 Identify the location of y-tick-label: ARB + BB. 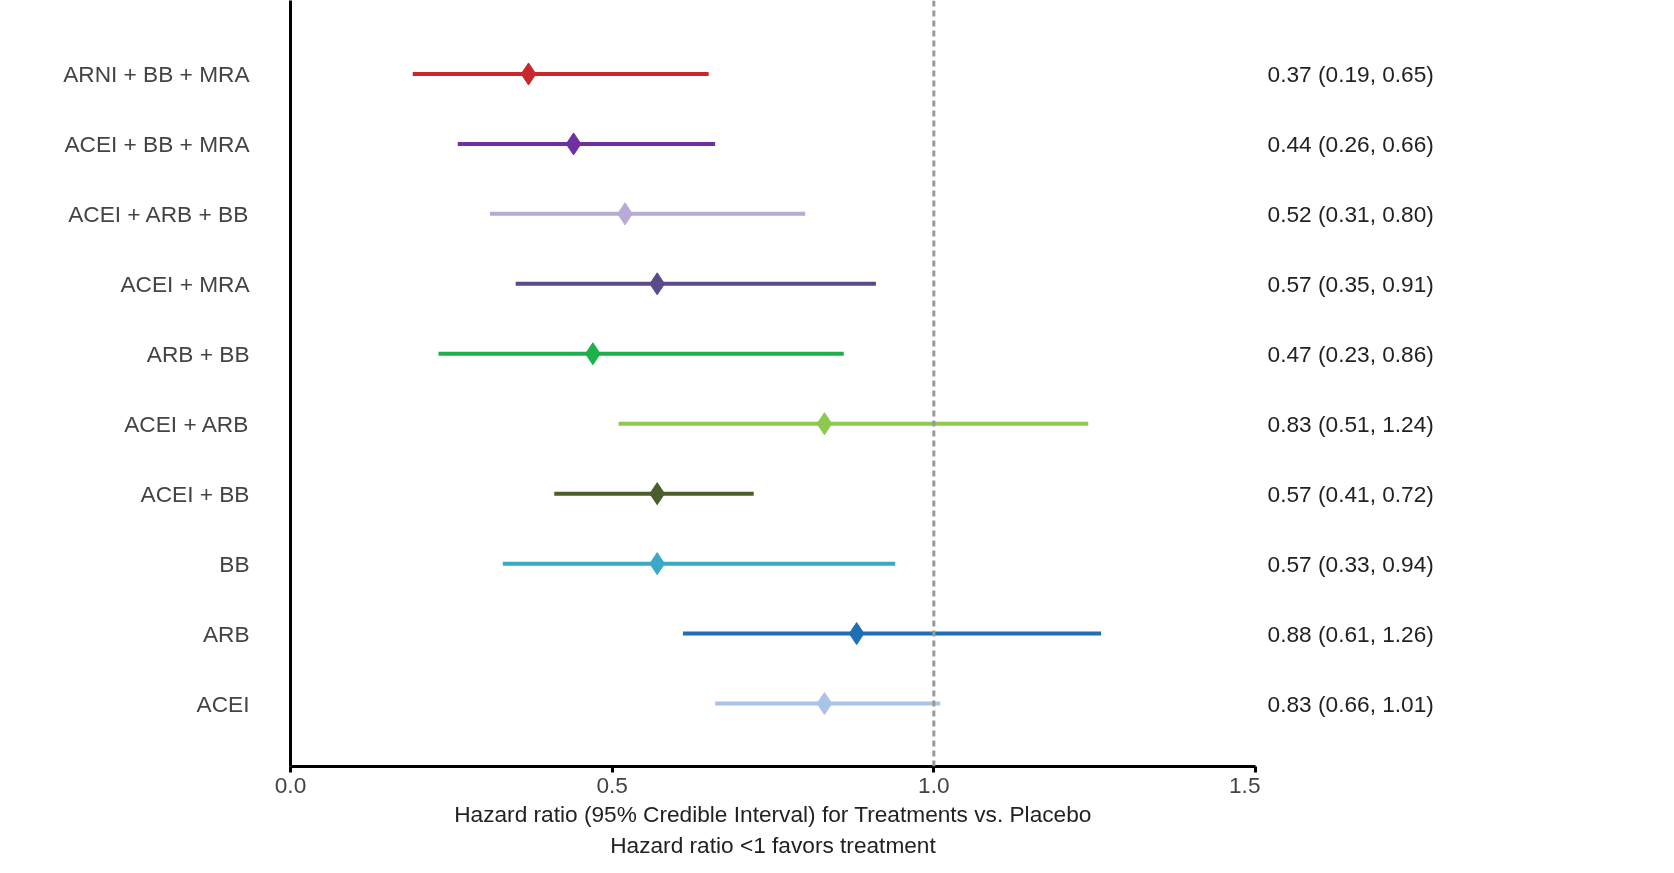
(198, 353).